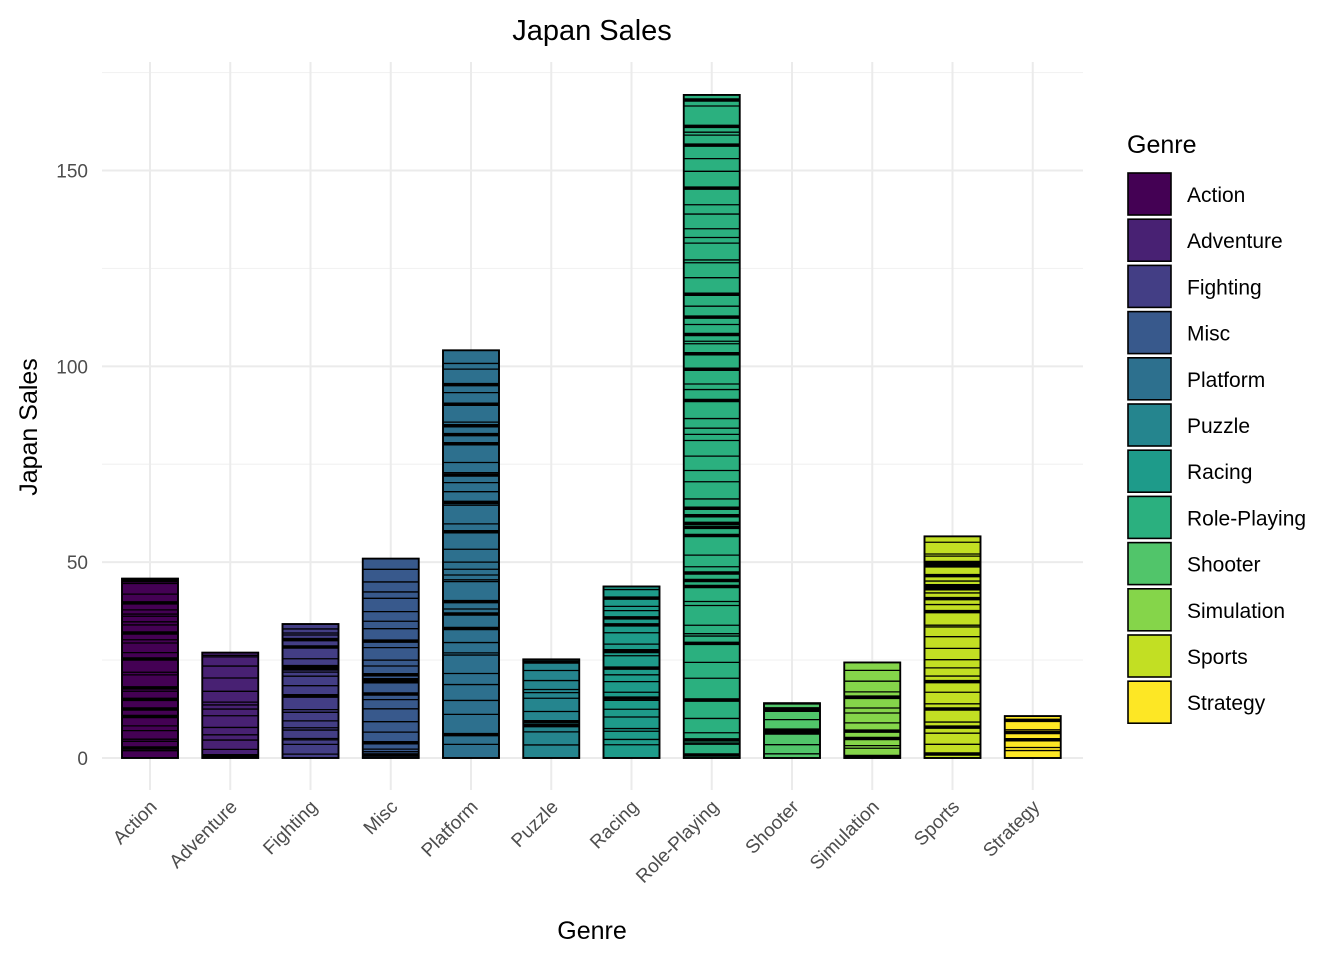 This screenshot has height=960, width=1344. I want to click on x-axis-title: Genre, so click(591, 931).